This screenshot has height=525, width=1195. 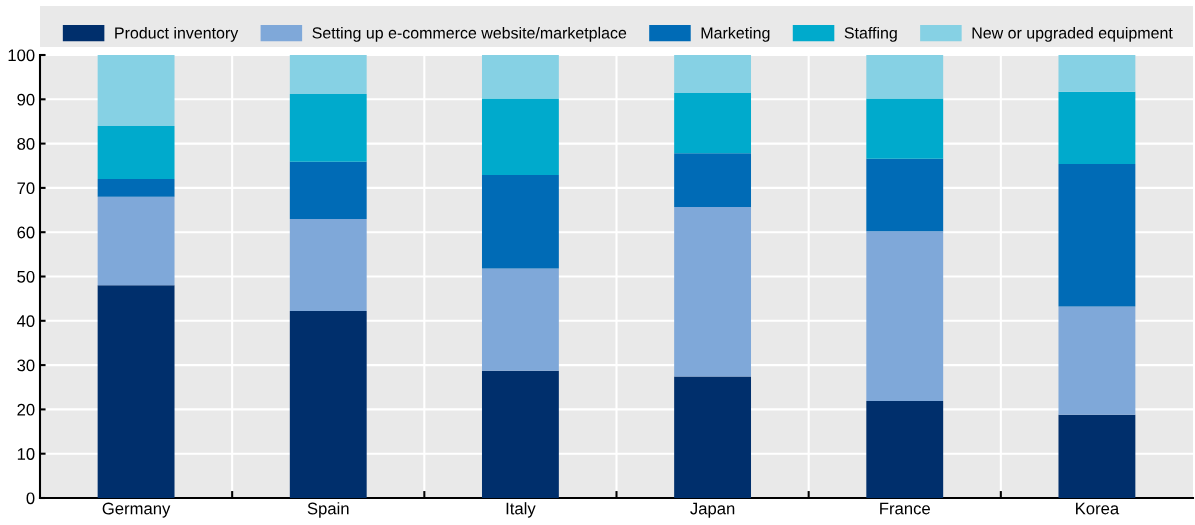 I want to click on y-tick-label: 20, so click(x=26, y=409).